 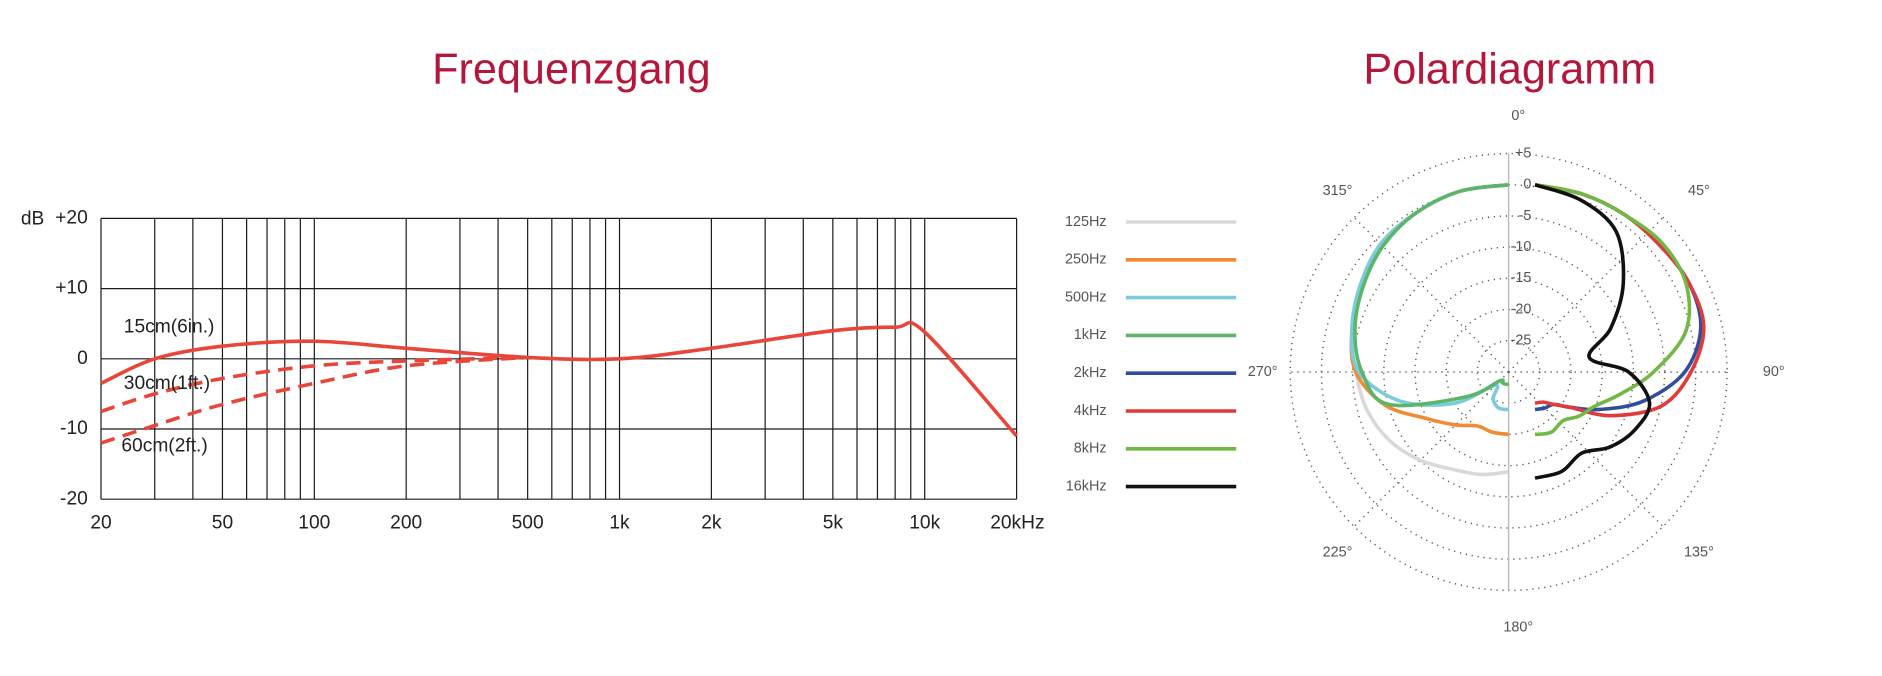 I want to click on legend-label: 4kHz, so click(x=1090, y=411).